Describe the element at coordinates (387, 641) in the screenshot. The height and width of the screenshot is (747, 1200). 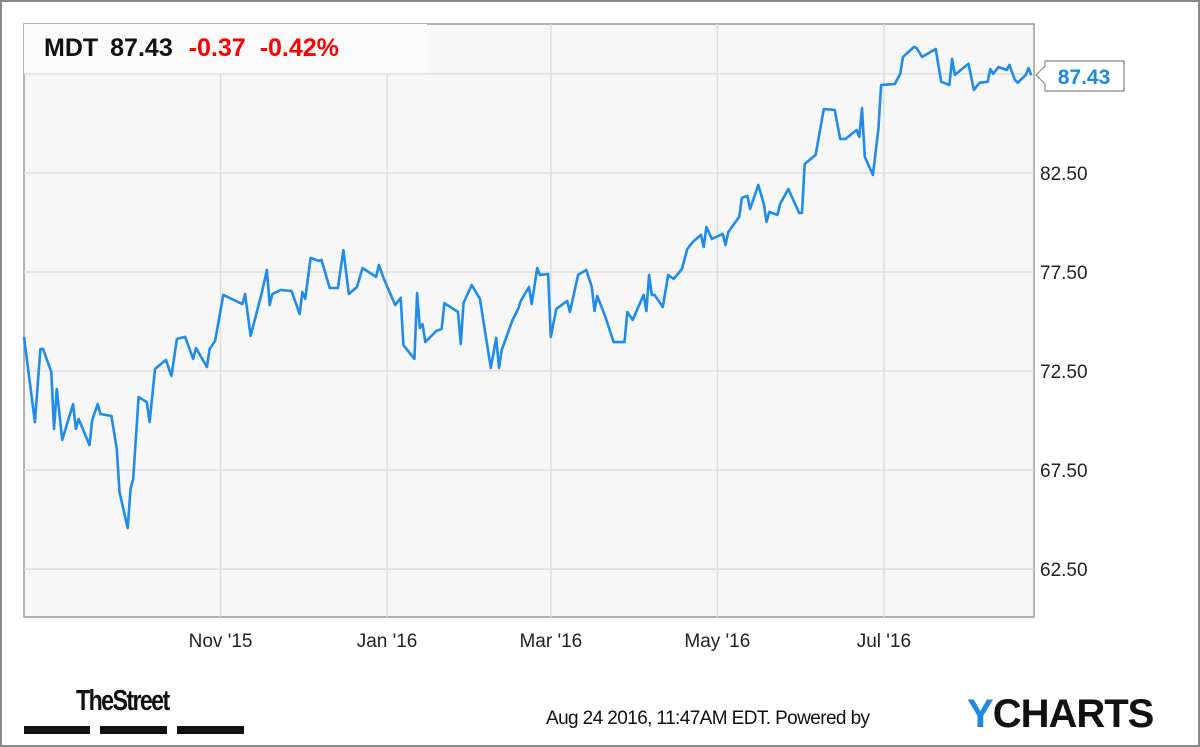
I see `x-tick-label: Jan '16` at that location.